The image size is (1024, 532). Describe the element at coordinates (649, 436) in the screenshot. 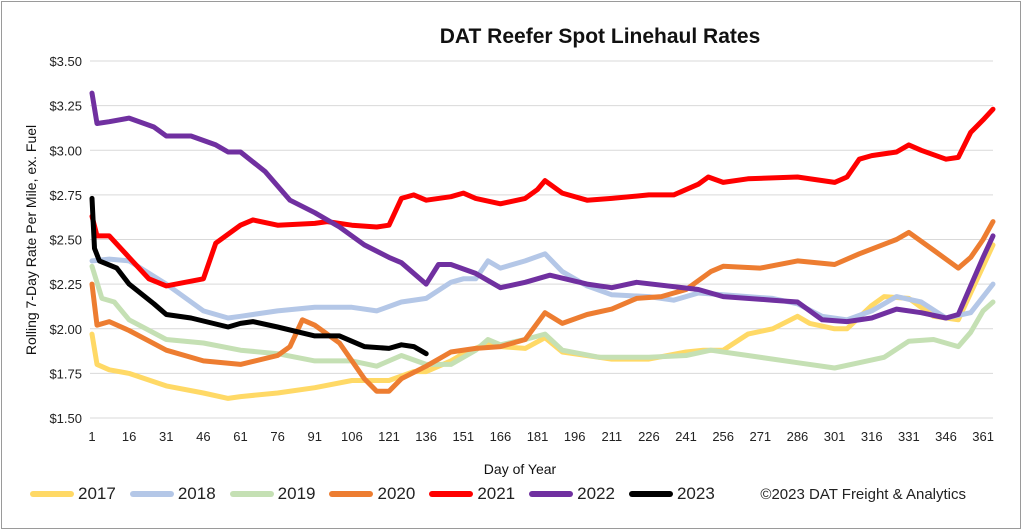

I see `x-tick-label: 226` at that location.